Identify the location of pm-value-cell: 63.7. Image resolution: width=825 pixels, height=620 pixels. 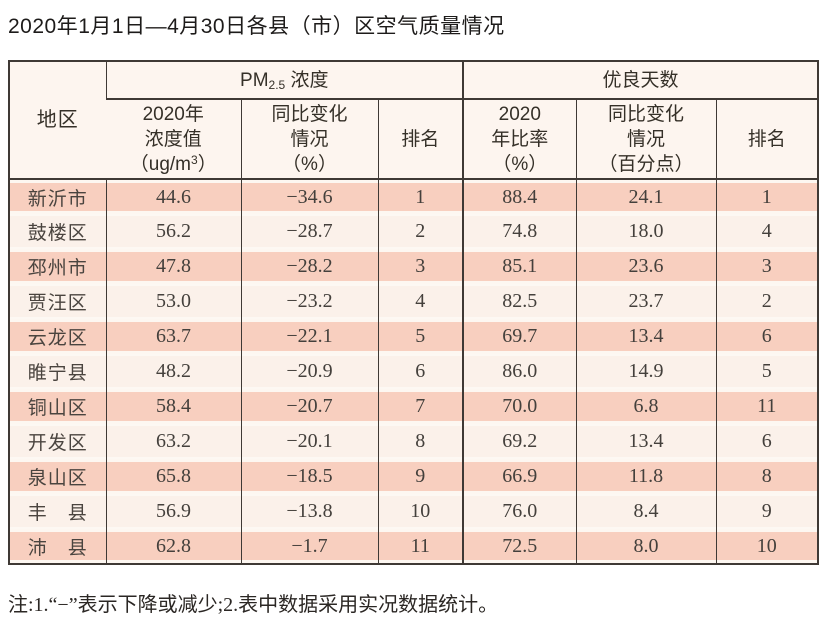
(173, 336).